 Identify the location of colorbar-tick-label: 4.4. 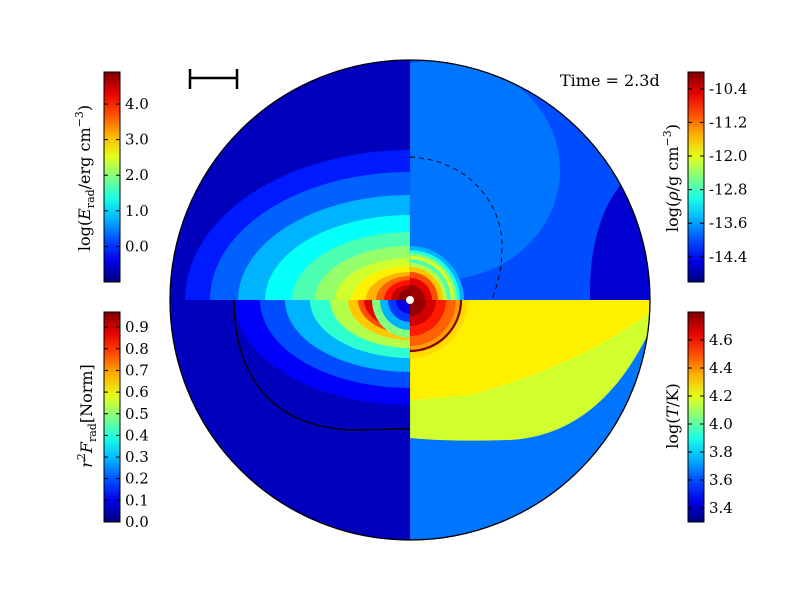
(721, 368).